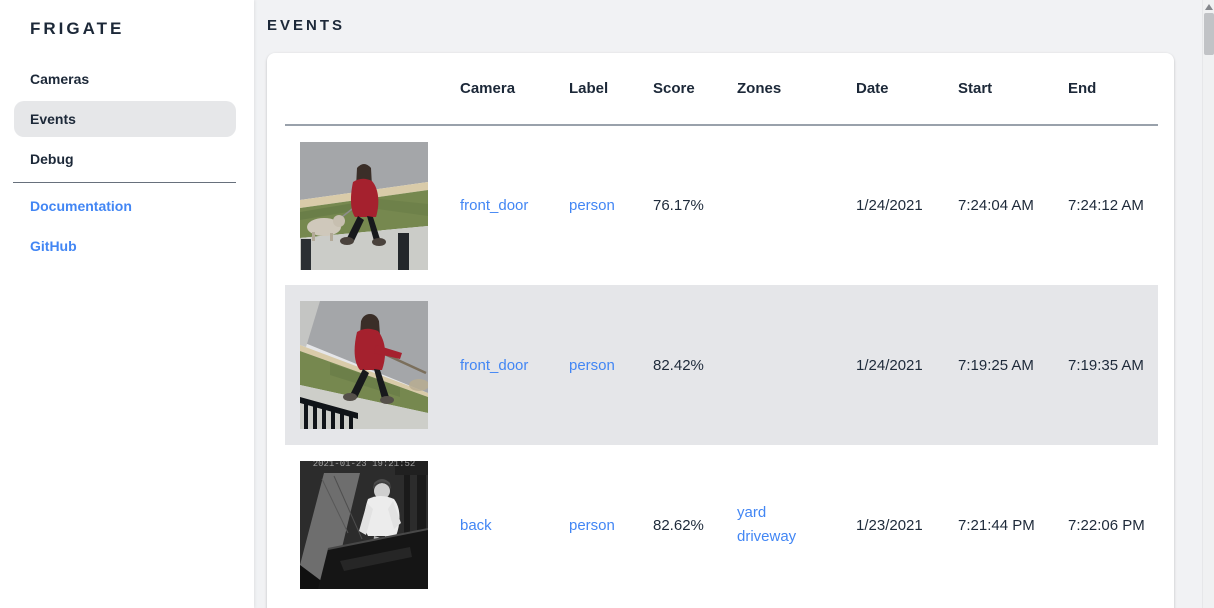 The height and width of the screenshot is (608, 1214). Describe the element at coordinates (364, 465) in the screenshot. I see `thumbnail-timestamp-overlay: 2021-01-23 19:21:52` at that location.